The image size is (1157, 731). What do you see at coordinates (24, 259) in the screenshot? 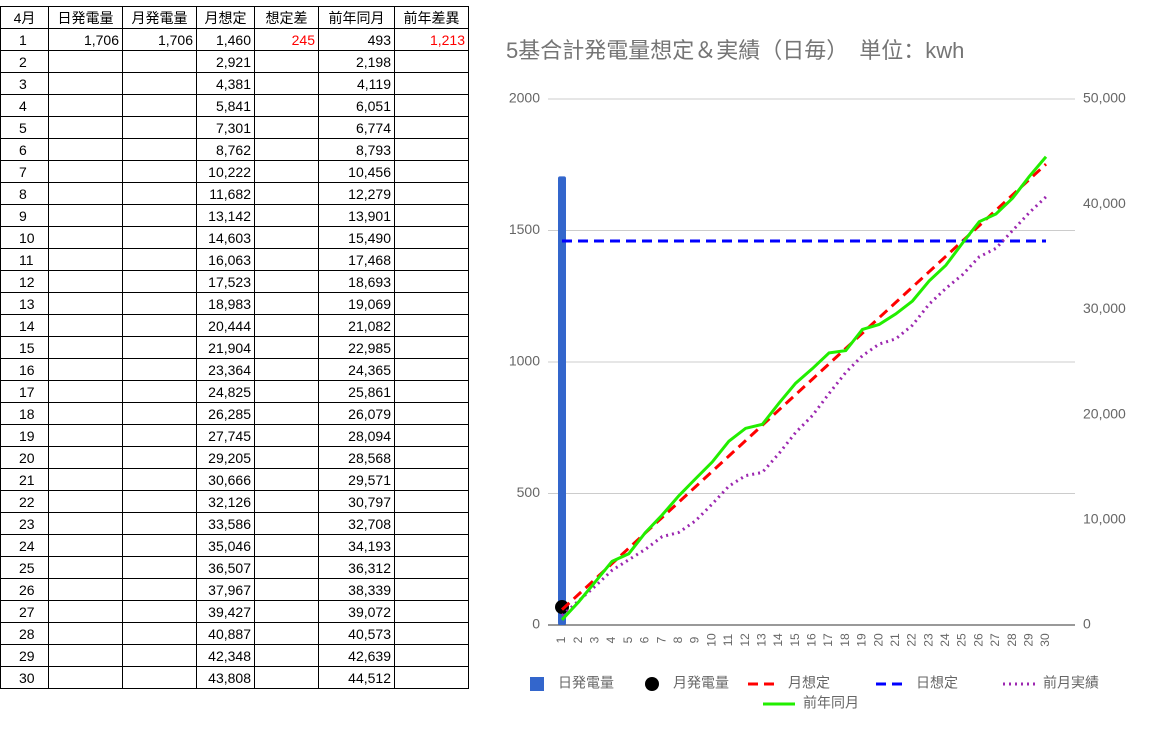
I see `table-cell: 11` at bounding box center [24, 259].